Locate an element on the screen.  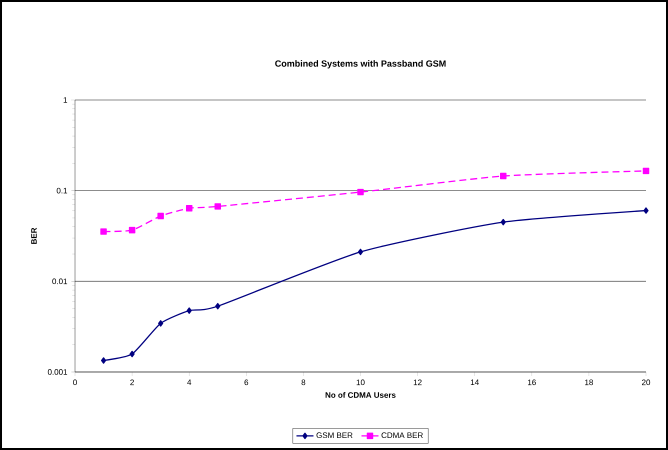
chart-title: Combined Systems with Passband GSM is located at coordinates (360, 64).